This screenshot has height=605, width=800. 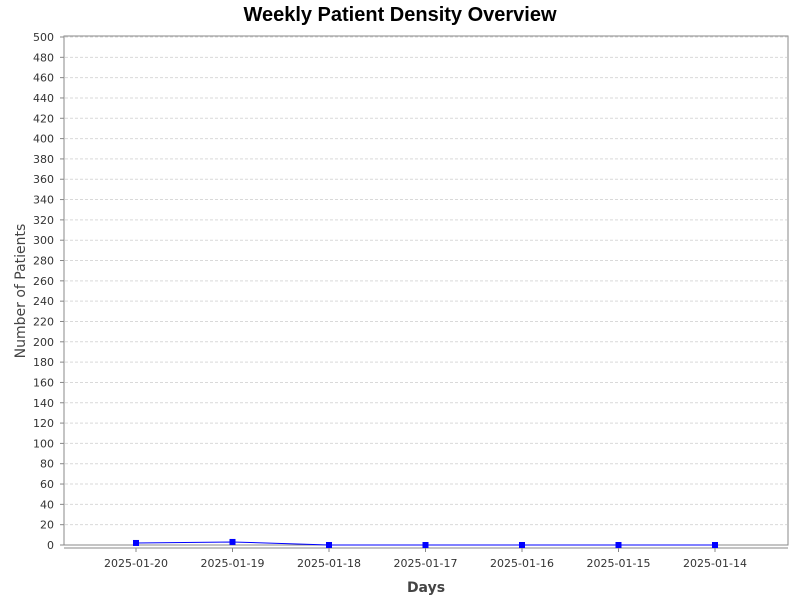 What do you see at coordinates (43, 98) in the screenshot?
I see `y-tick-label: 440` at bounding box center [43, 98].